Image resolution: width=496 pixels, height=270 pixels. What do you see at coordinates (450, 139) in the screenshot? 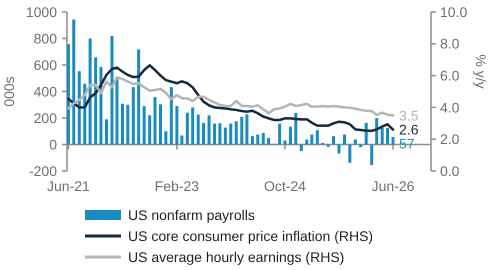
I see `y2-tick-label: 2.0` at bounding box center [450, 139].